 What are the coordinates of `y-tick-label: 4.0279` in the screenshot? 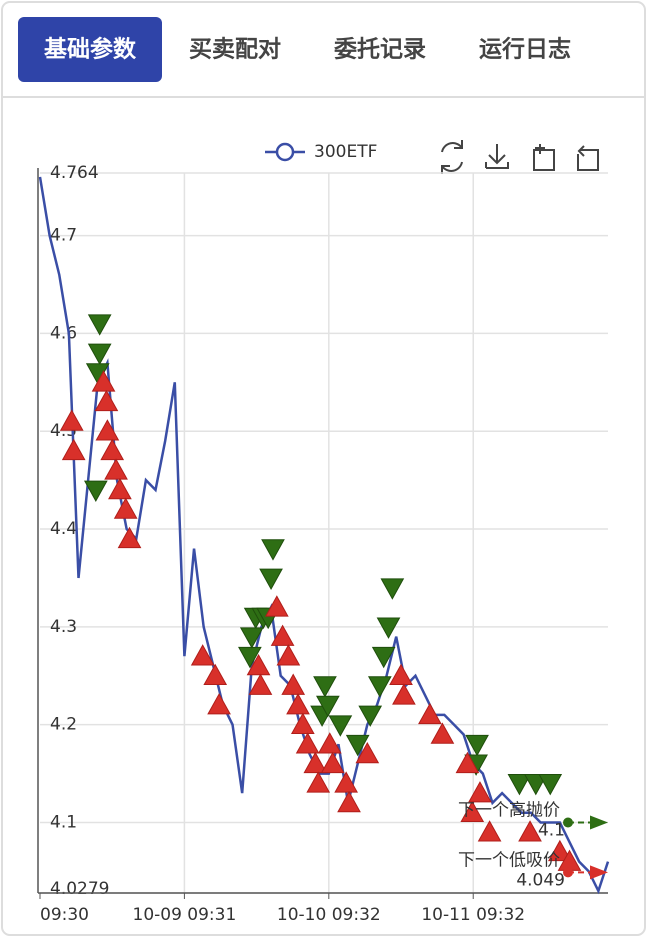 It's located at (79, 889).